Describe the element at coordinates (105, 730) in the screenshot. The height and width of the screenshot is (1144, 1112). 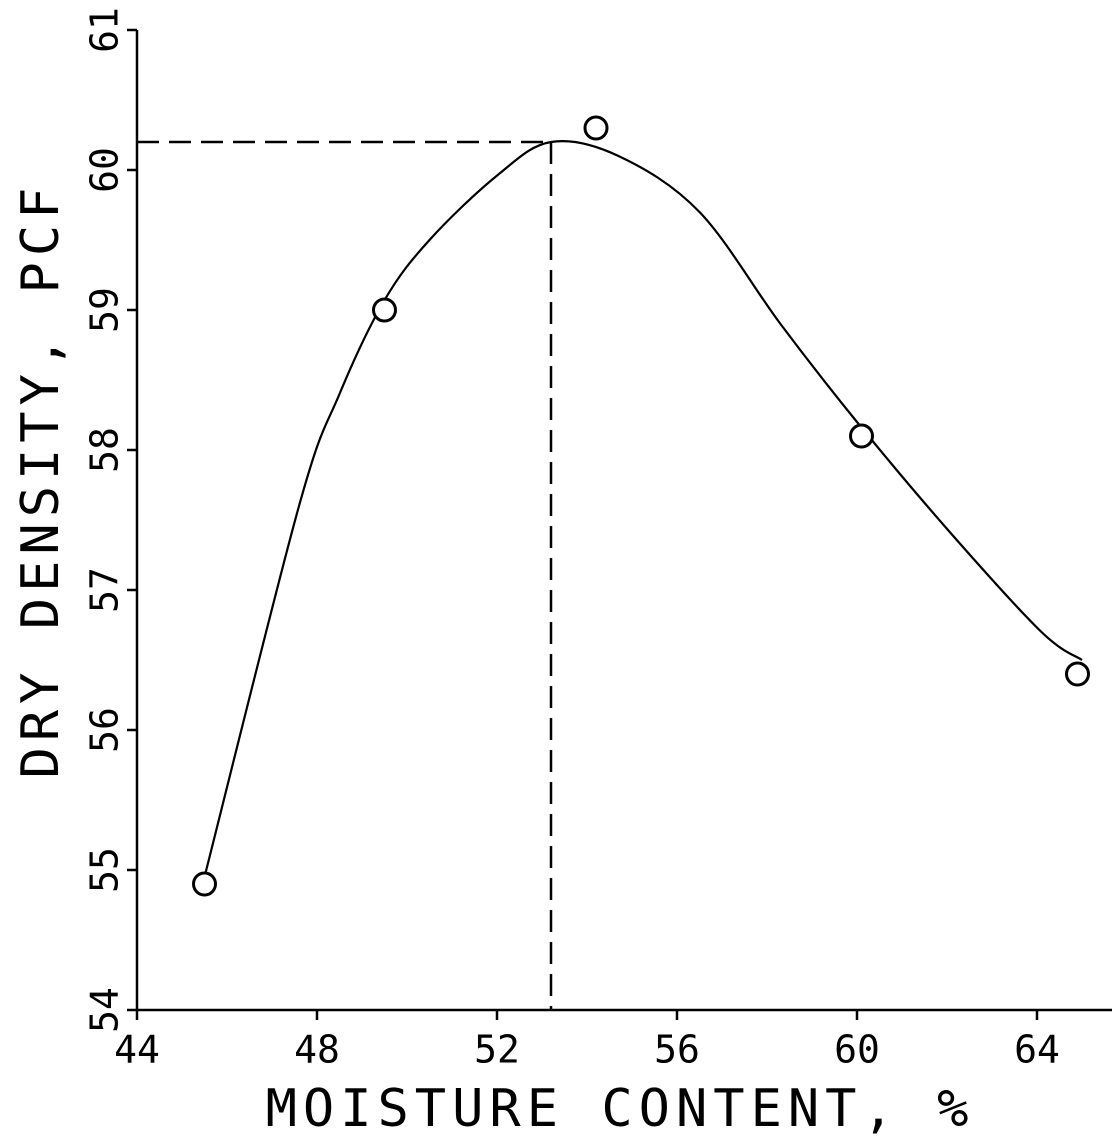
I see `y-tick-label: 56` at that location.